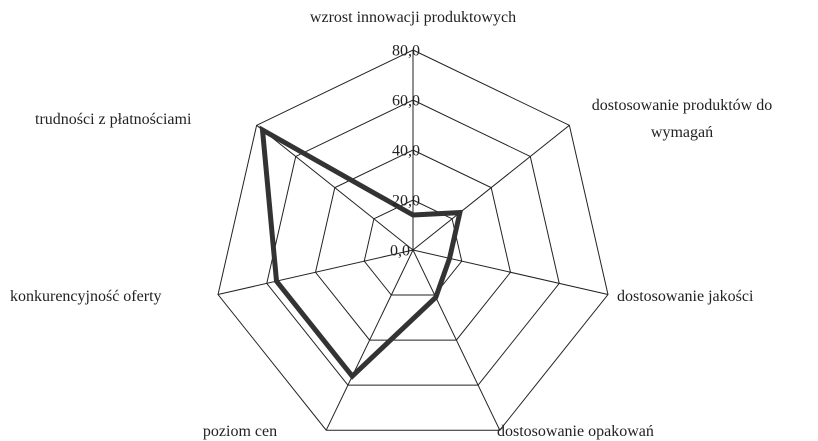 The height and width of the screenshot is (441, 818). What do you see at coordinates (240, 431) in the screenshot?
I see `category-label: poziom cen` at bounding box center [240, 431].